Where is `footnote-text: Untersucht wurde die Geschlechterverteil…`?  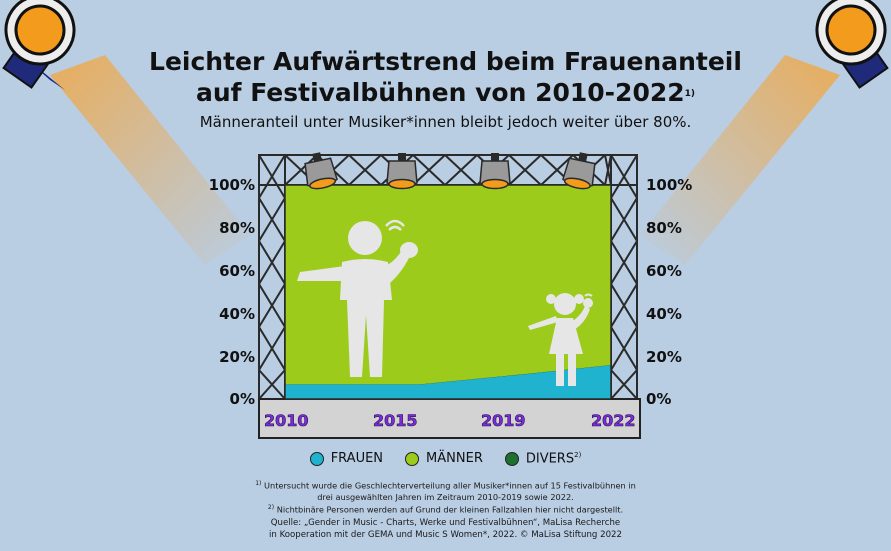 footnote-text: Untersucht wurde die Geschlechterverteil… is located at coordinates (450, 485).